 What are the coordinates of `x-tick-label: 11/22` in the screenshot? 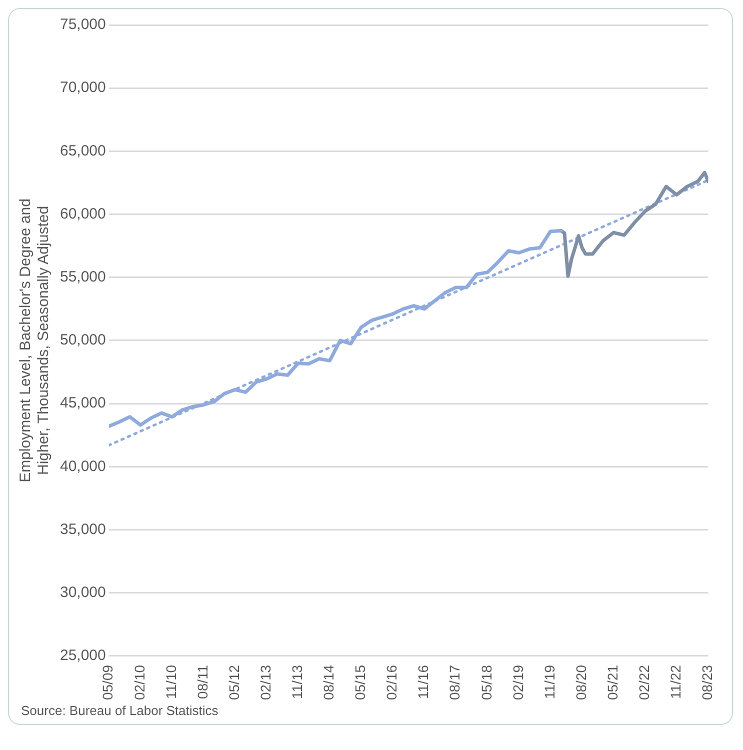 It's located at (676, 681).